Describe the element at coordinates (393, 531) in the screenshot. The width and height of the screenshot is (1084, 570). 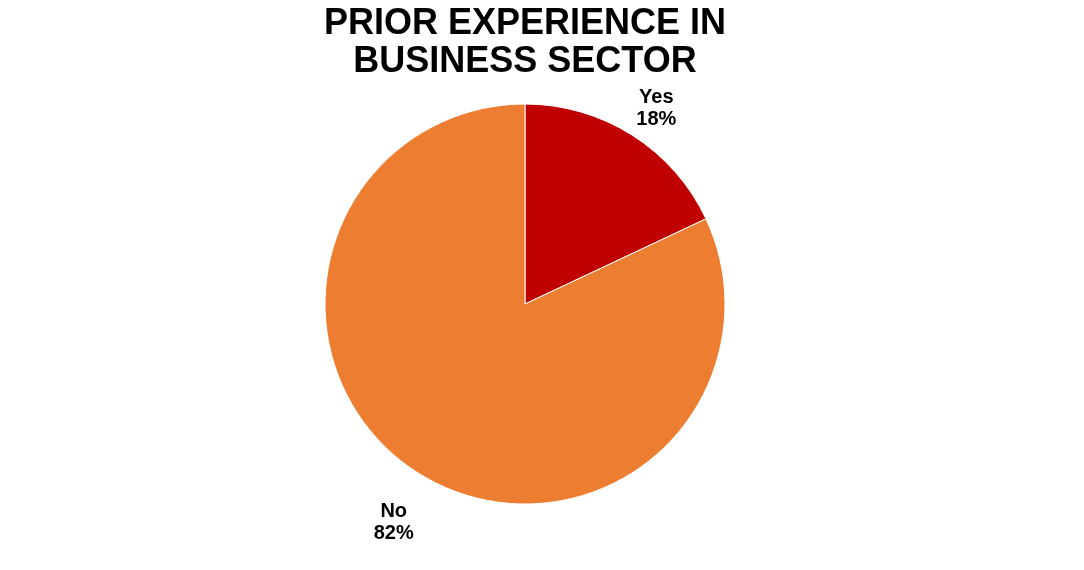
I see `data-label: 82%` at that location.